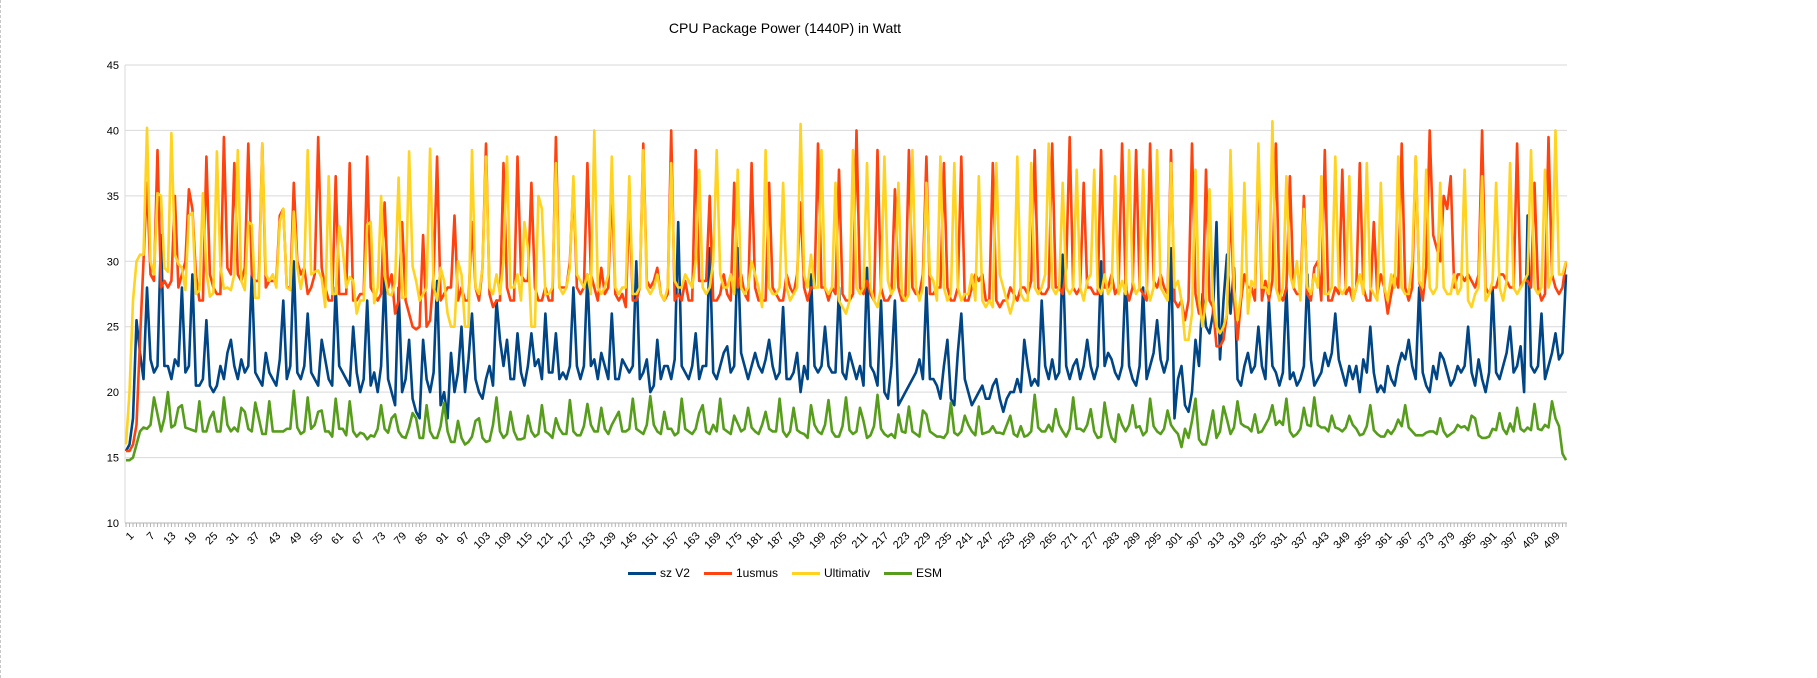 This screenshot has height=678, width=1817. Describe the element at coordinates (421, 538) in the screenshot. I see `x-tick-label: 85` at that location.